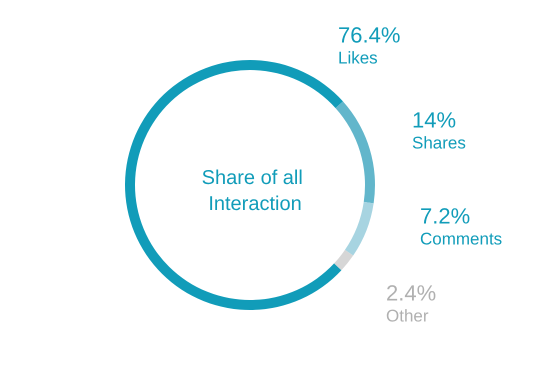 Image resolution: width=560 pixels, height=366 pixels. Describe the element at coordinates (434, 120) in the screenshot. I see `data-label: 14%` at that location.